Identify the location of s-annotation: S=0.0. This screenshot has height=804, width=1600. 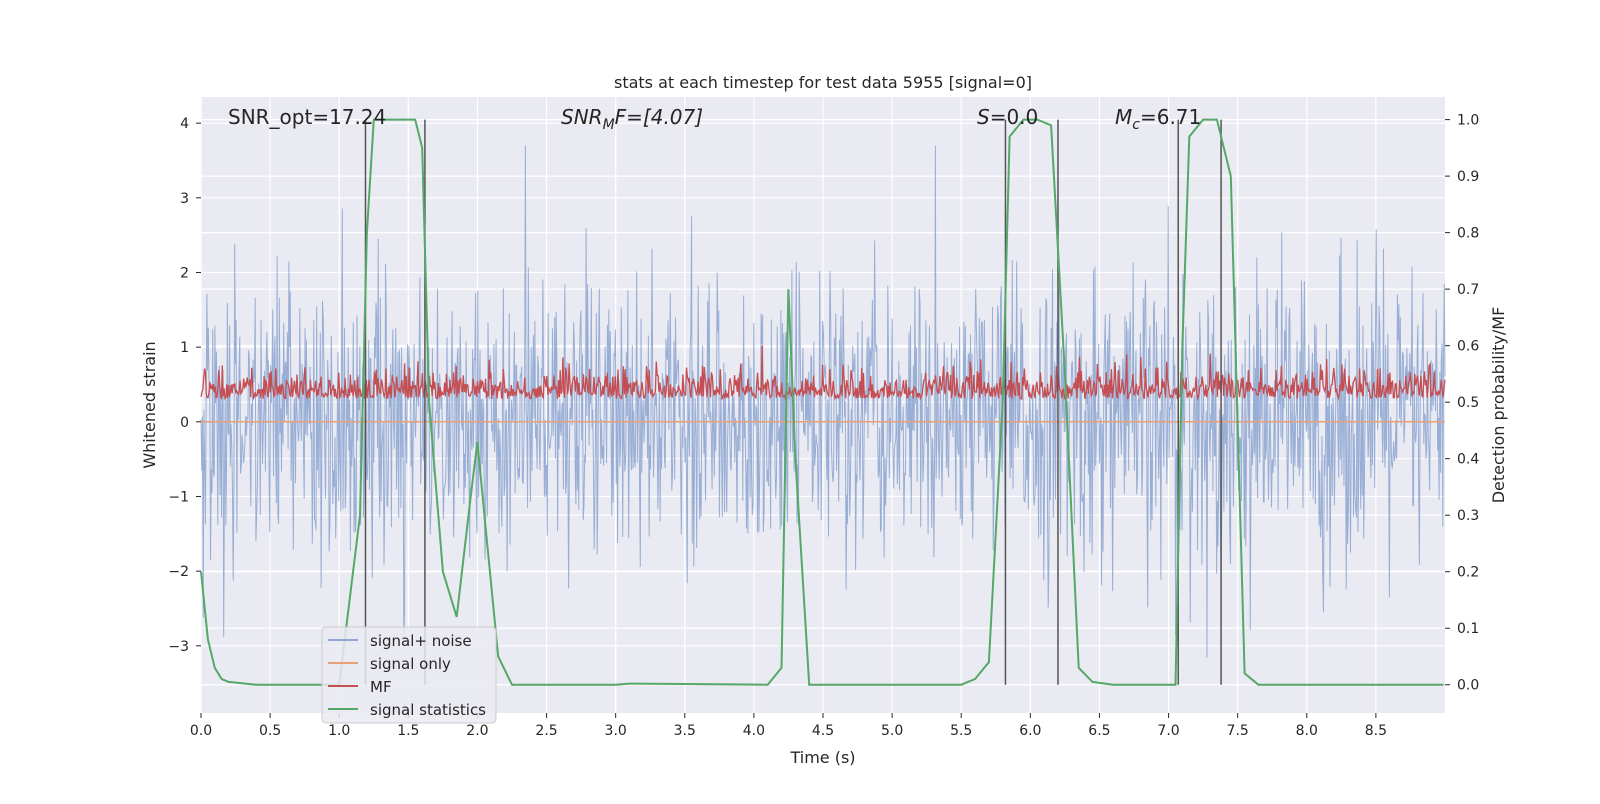
(1007, 117).